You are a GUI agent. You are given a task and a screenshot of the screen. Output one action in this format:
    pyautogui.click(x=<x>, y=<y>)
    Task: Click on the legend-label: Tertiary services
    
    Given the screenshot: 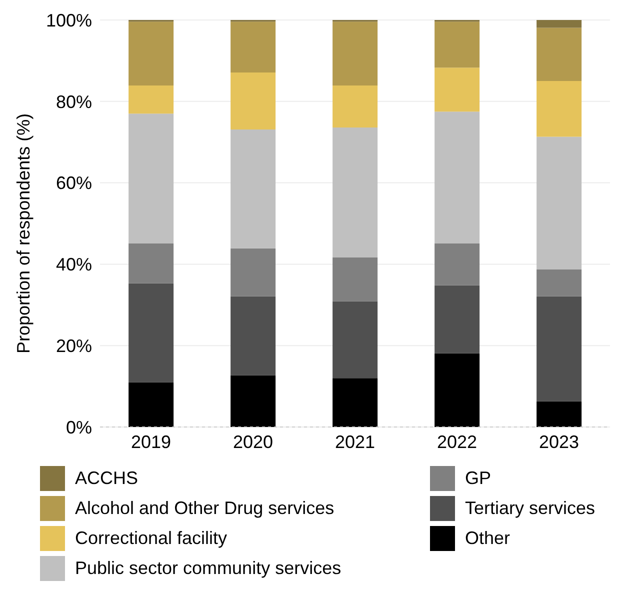 What is the action you would take?
    pyautogui.click(x=530, y=508)
    